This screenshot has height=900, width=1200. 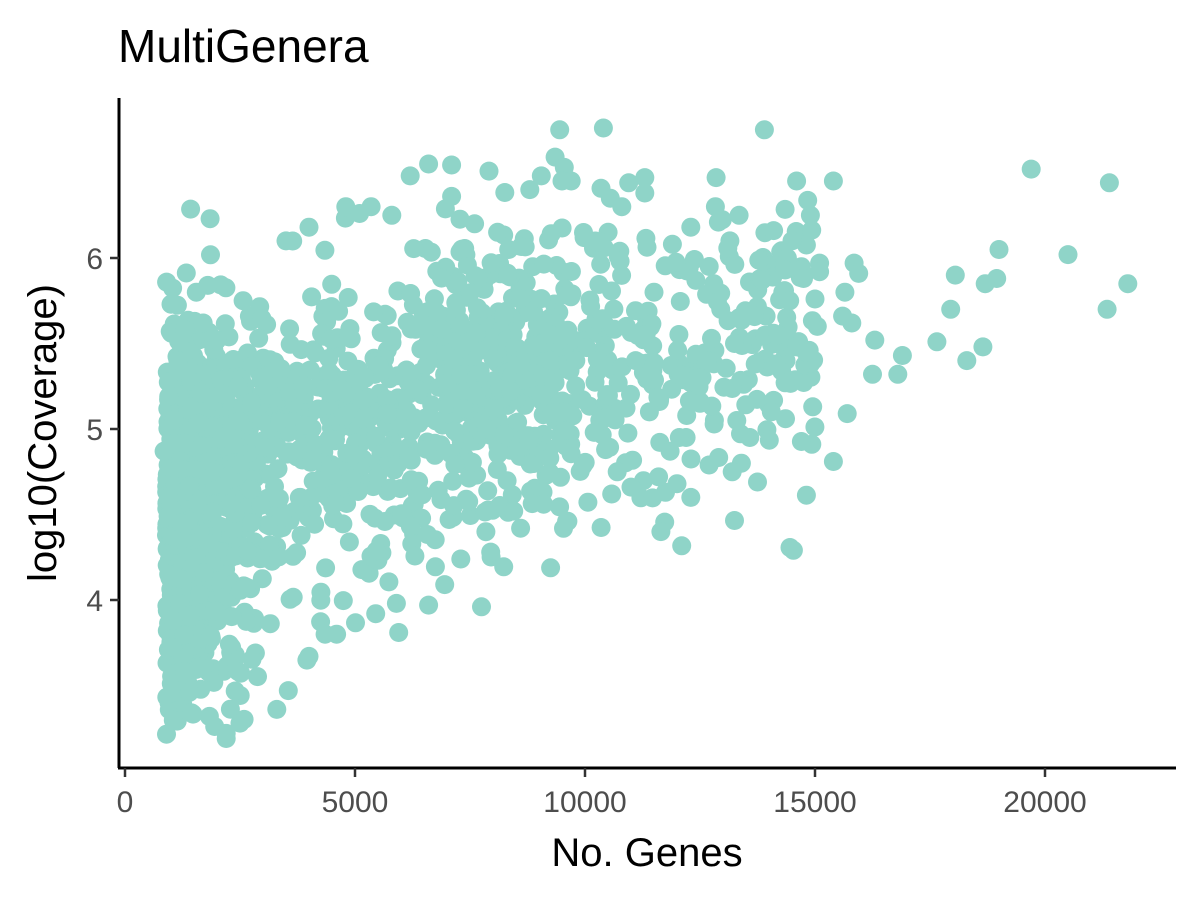 What do you see at coordinates (646, 853) in the screenshot?
I see `x-axis-label: No. Genes` at bounding box center [646, 853].